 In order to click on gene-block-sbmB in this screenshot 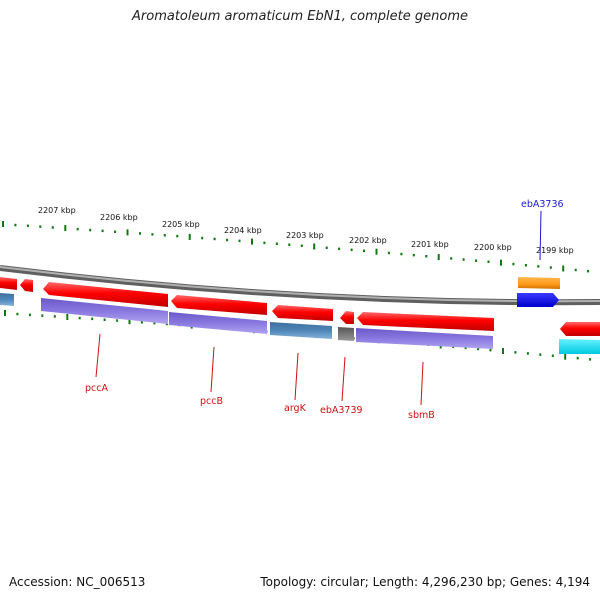, I will do `click(424, 338)`.